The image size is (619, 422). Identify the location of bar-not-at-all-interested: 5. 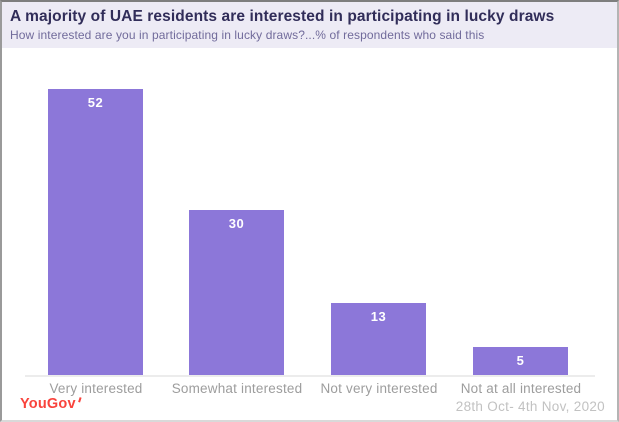
(520, 361).